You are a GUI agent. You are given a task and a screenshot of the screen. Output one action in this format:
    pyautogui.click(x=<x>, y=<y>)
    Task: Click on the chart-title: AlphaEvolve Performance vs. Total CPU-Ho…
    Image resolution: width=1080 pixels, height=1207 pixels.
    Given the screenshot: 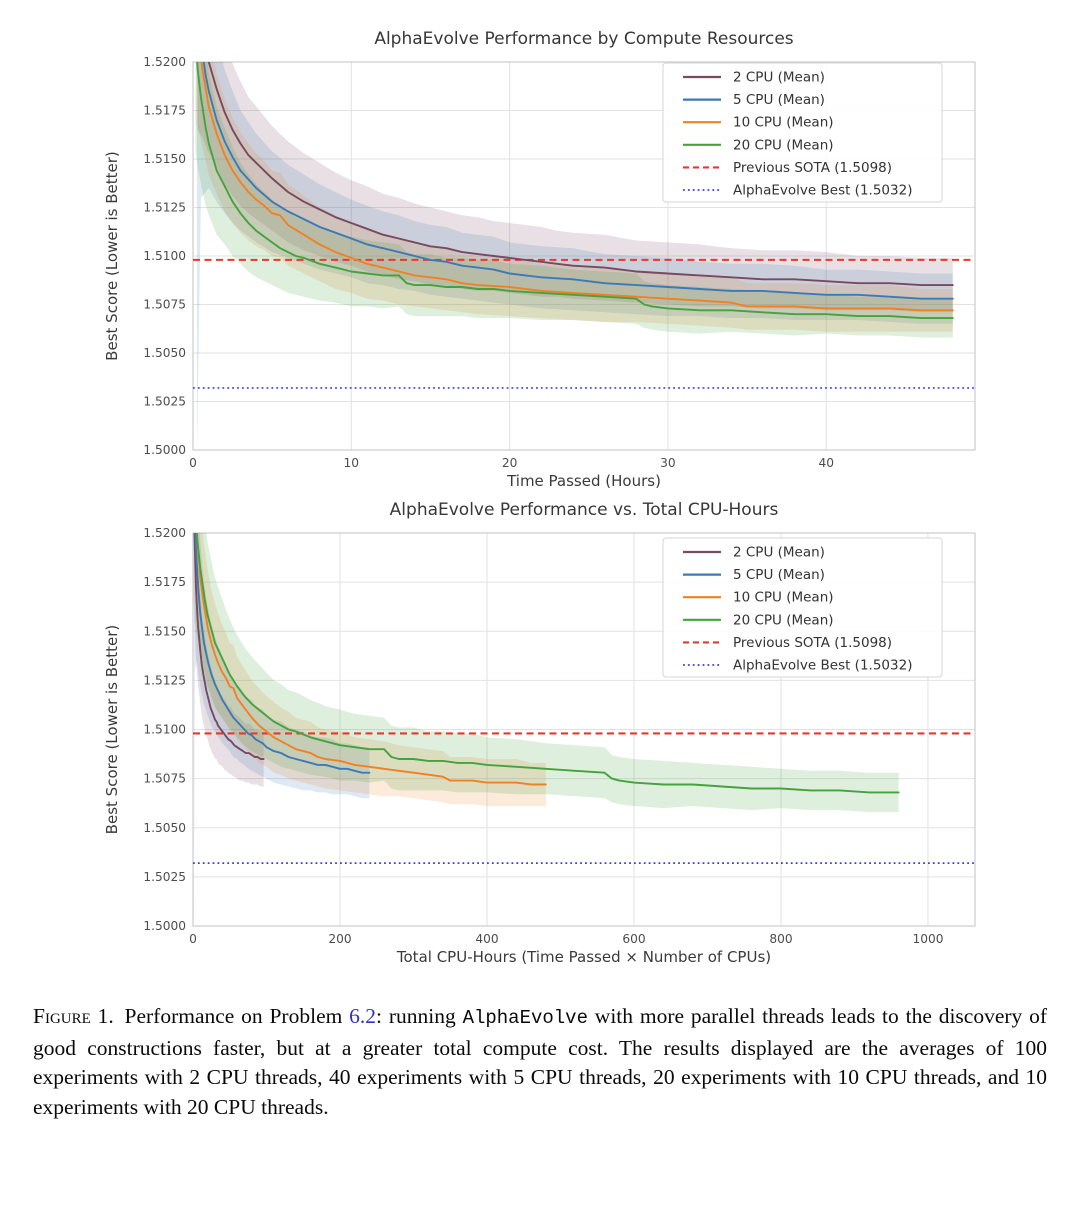 What is the action you would take?
    pyautogui.click(x=584, y=510)
    